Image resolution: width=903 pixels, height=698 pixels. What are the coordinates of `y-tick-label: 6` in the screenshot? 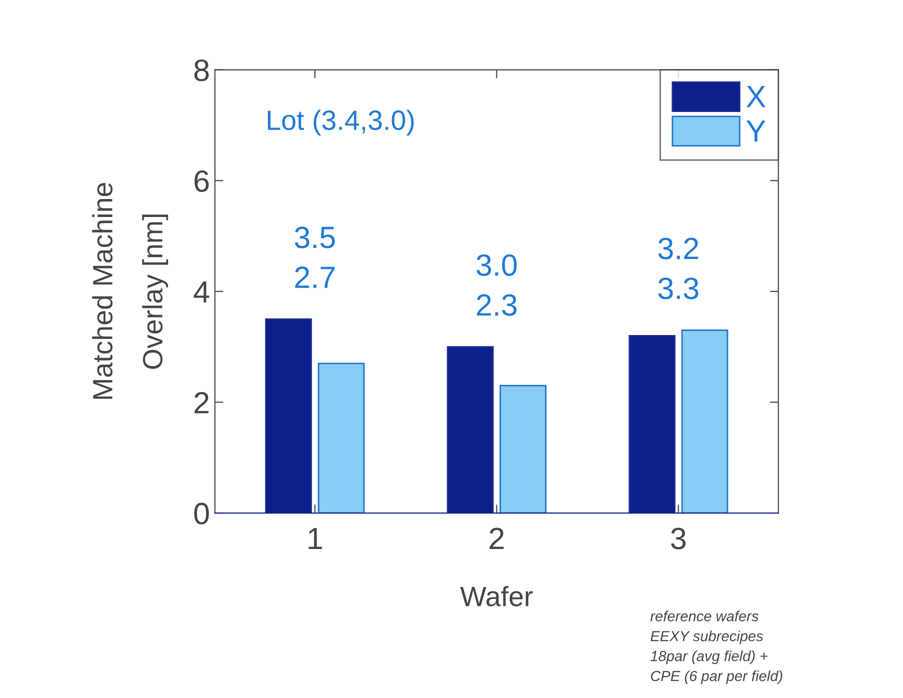 It's located at (201, 181).